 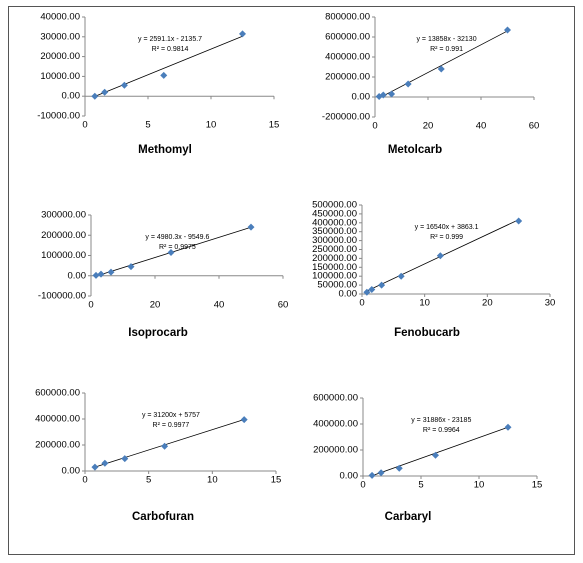 What do you see at coordinates (177, 247) in the screenshot?
I see `r-squared: R² = 0.9975` at bounding box center [177, 247].